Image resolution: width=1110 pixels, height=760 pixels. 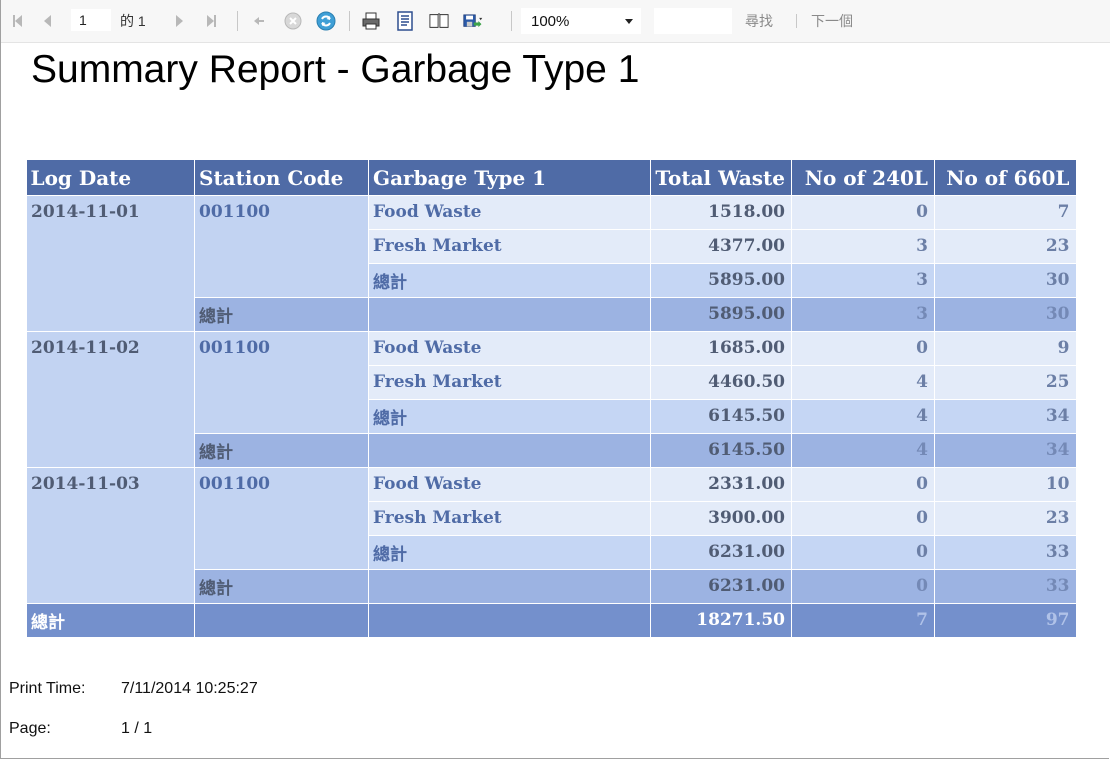 What do you see at coordinates (1005, 449) in the screenshot?
I see `station-subtotal-no-660l: 34` at bounding box center [1005, 449].